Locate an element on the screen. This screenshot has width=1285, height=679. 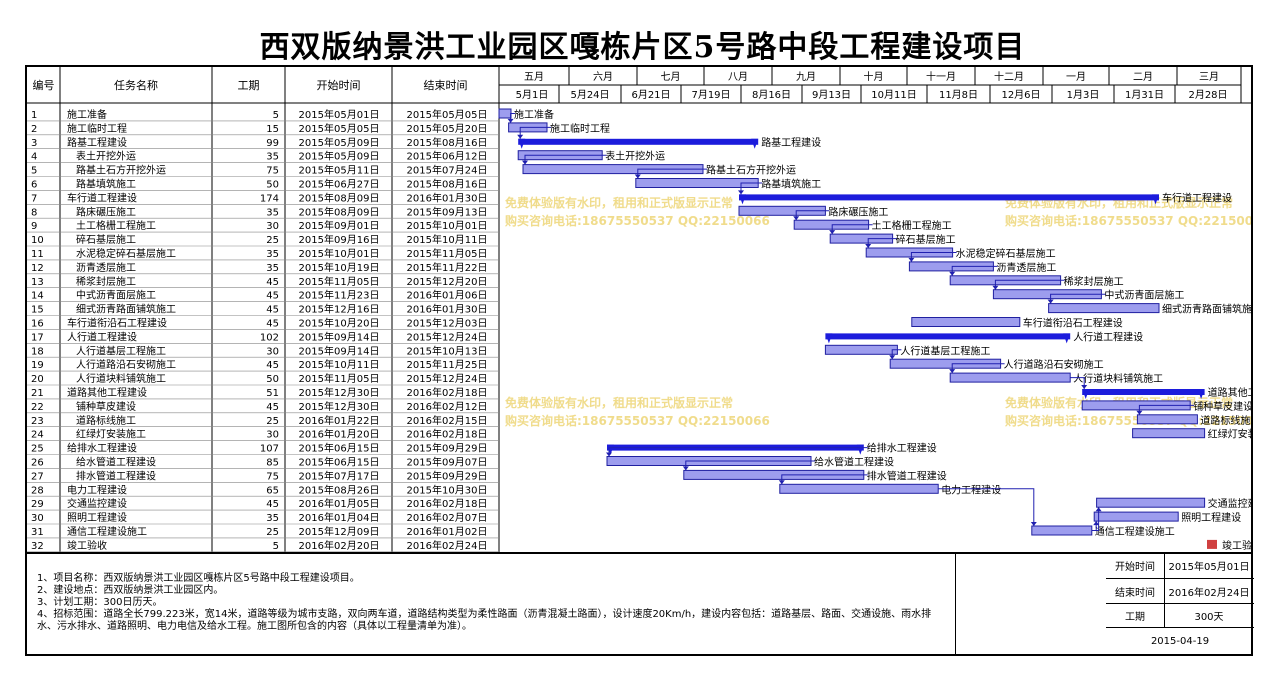
task-id: 16 is located at coordinates (37, 323).